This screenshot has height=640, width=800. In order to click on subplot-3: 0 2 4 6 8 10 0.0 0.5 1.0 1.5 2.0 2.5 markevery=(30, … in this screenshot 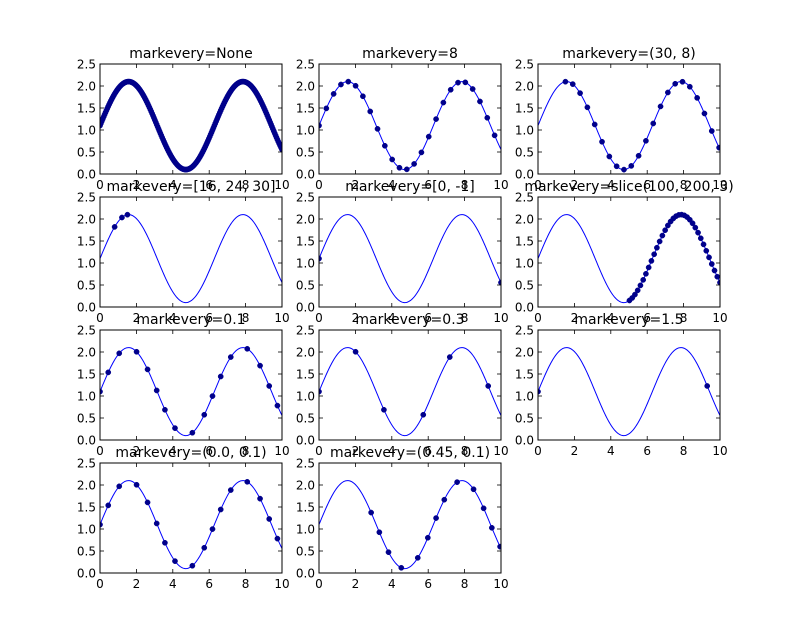, I will do `click(621, 119)`.